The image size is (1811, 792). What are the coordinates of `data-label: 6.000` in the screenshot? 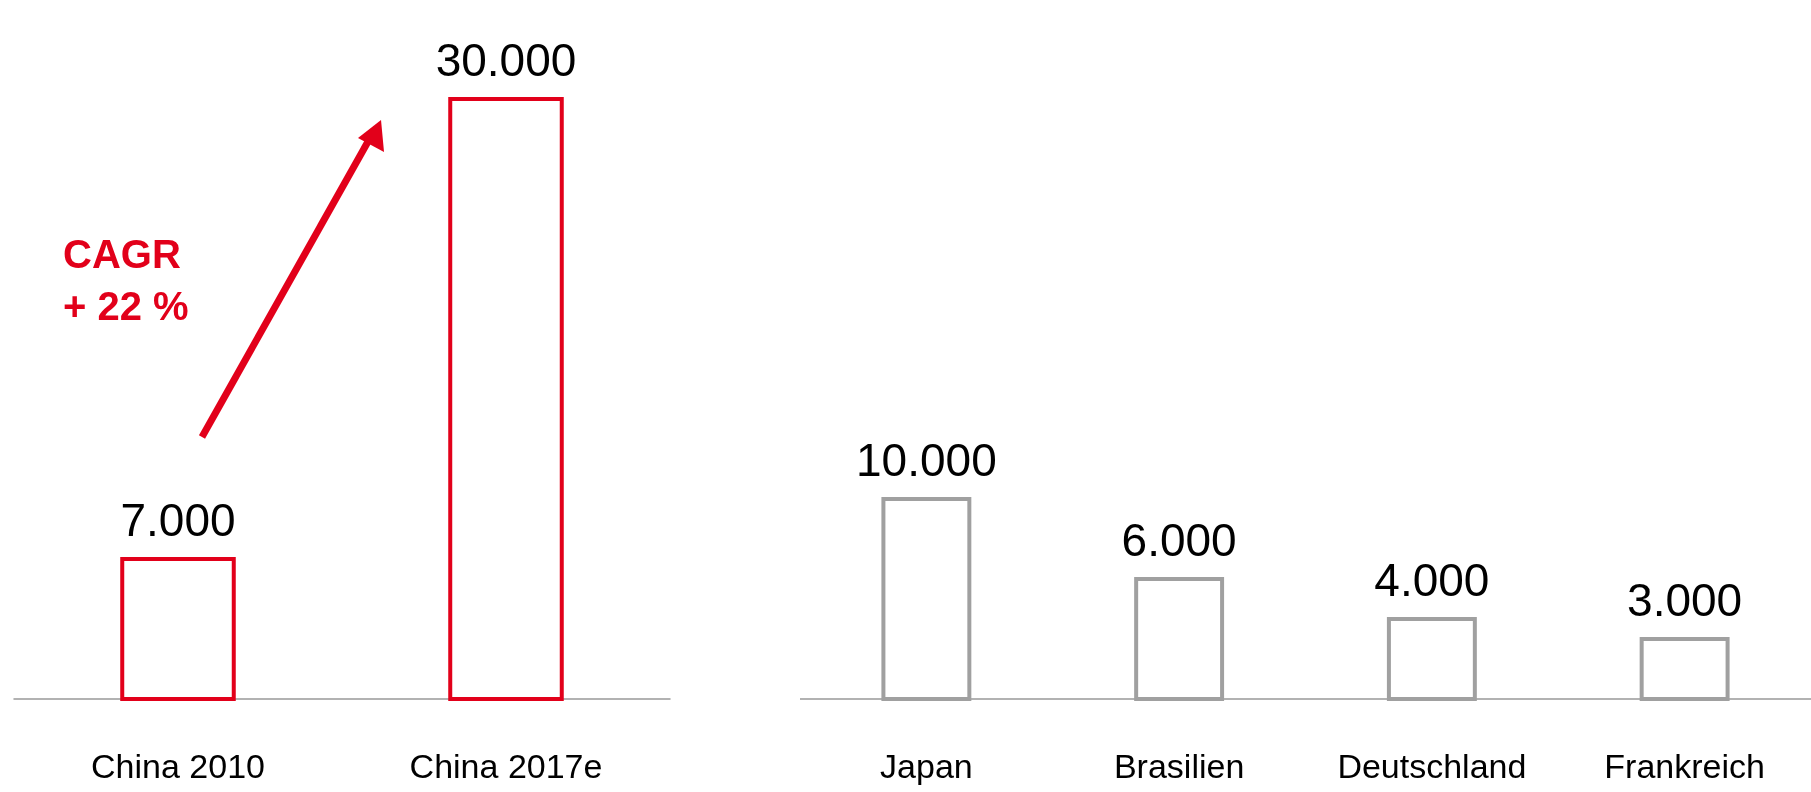 It's located at (1179, 540).